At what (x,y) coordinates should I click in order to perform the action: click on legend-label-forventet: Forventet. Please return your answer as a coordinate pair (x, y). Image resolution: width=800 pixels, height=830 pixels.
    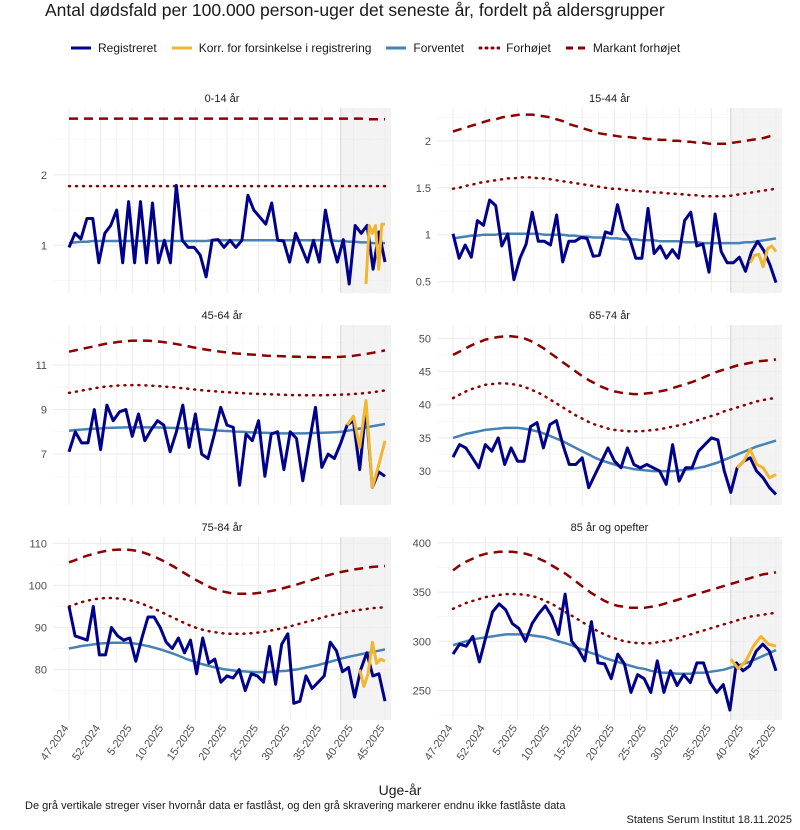
    Looking at the image, I should click on (439, 48).